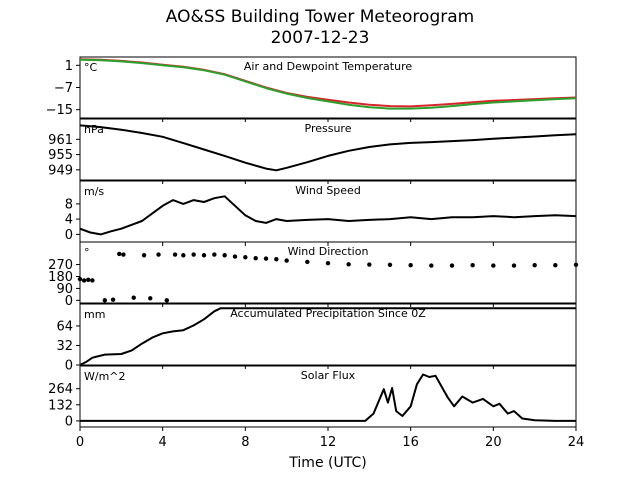  Describe the element at coordinates (328, 128) in the screenshot. I see `panel-title: Pressure` at that location.